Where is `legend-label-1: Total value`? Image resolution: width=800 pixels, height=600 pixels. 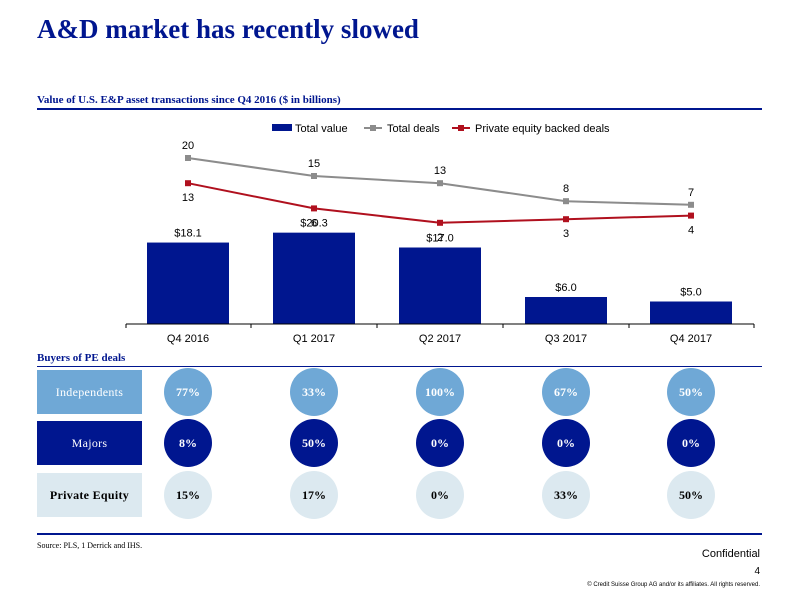
legend-label-1: Total value is located at coordinates (321, 129).